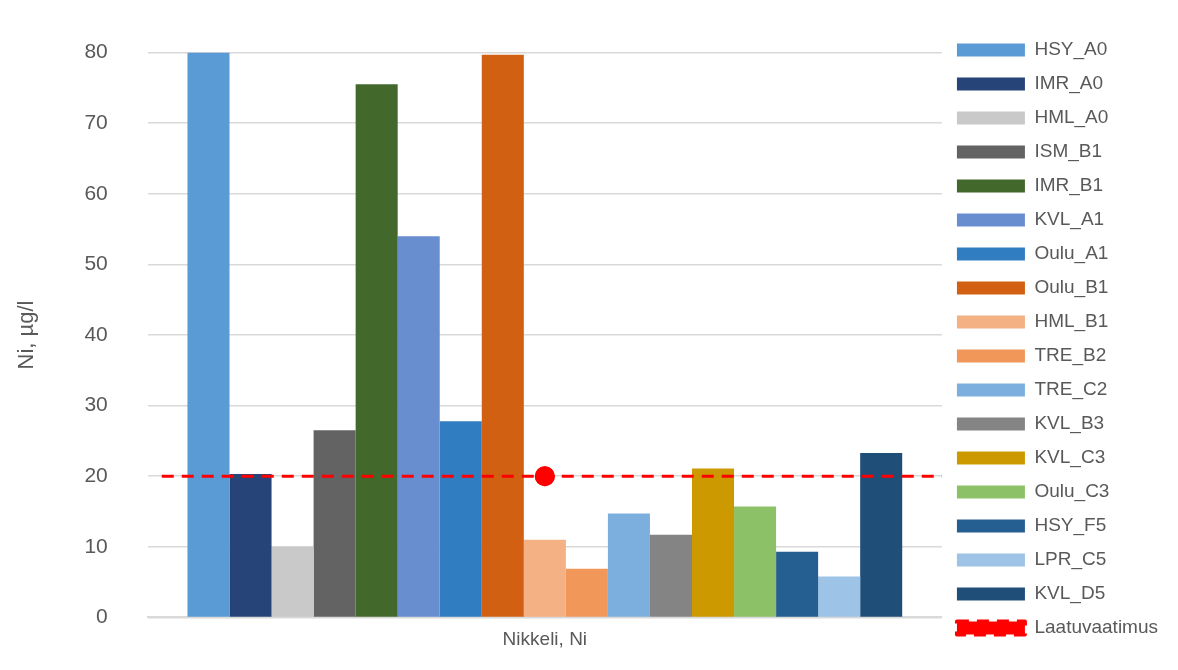 This screenshot has width=1178, height=670. Describe the element at coordinates (102, 616) in the screenshot. I see `y-tick-label: 0` at that location.